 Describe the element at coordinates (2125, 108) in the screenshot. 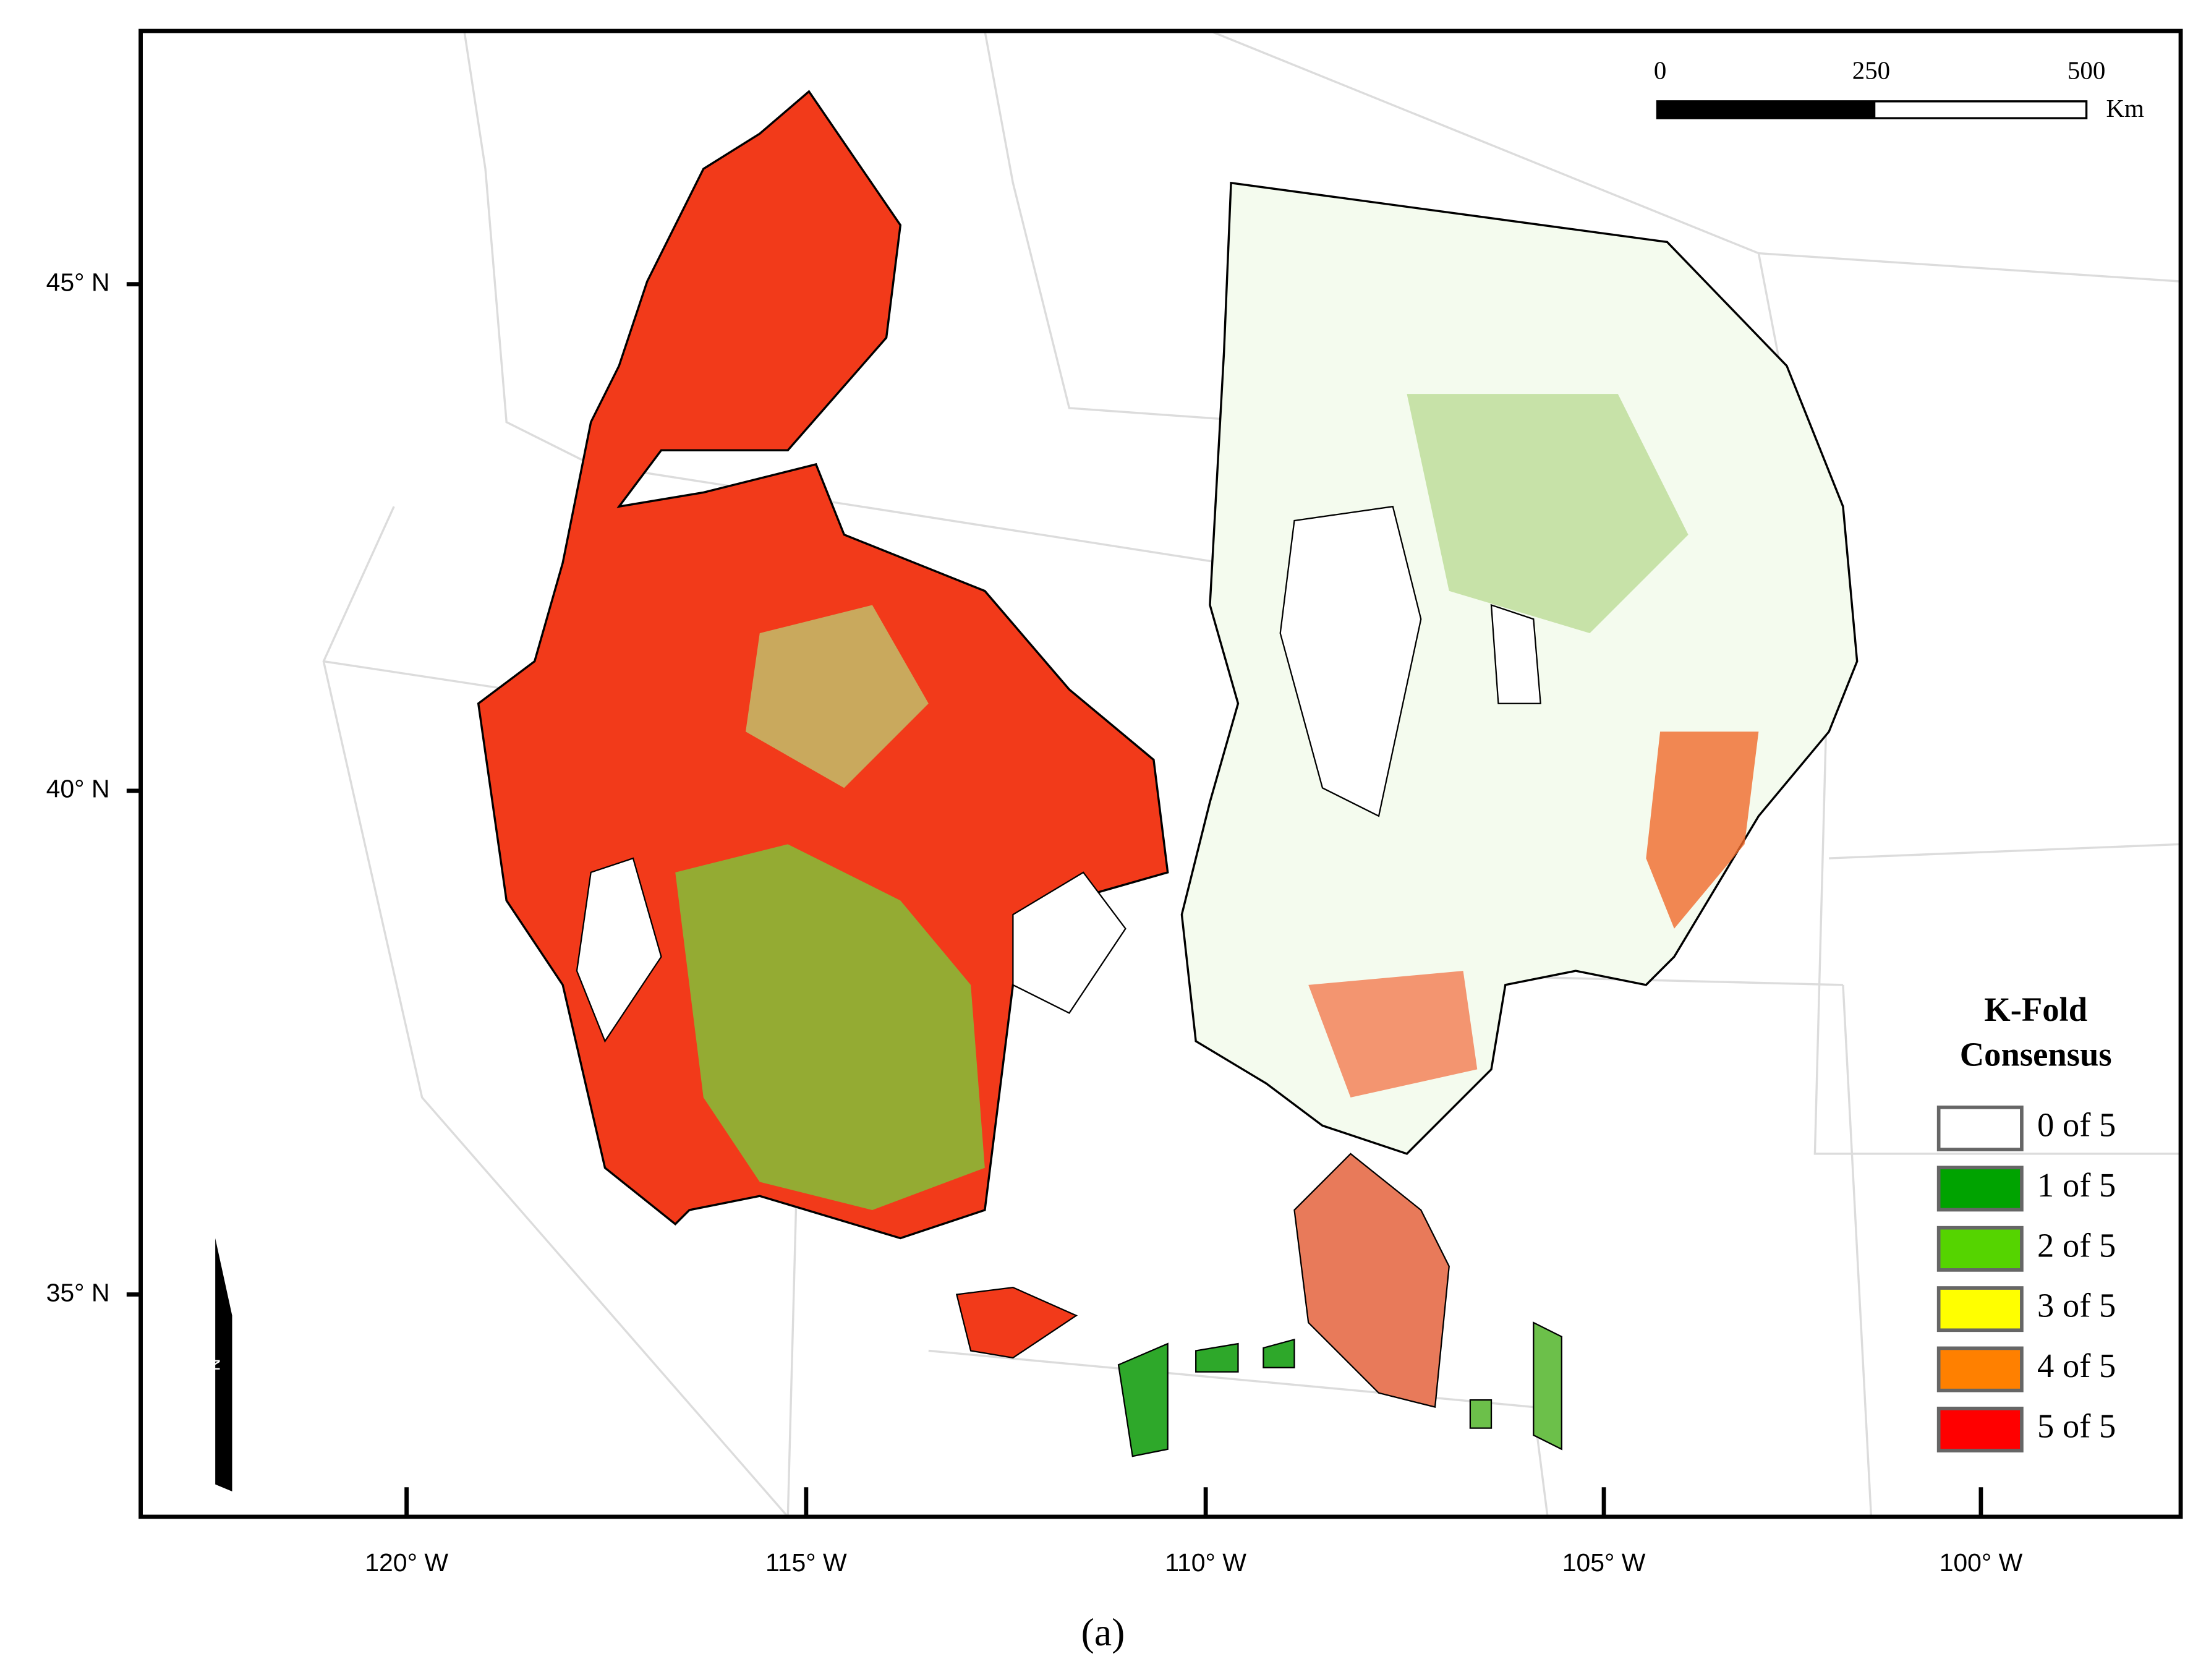

I see `scale-unit: Km` at that location.